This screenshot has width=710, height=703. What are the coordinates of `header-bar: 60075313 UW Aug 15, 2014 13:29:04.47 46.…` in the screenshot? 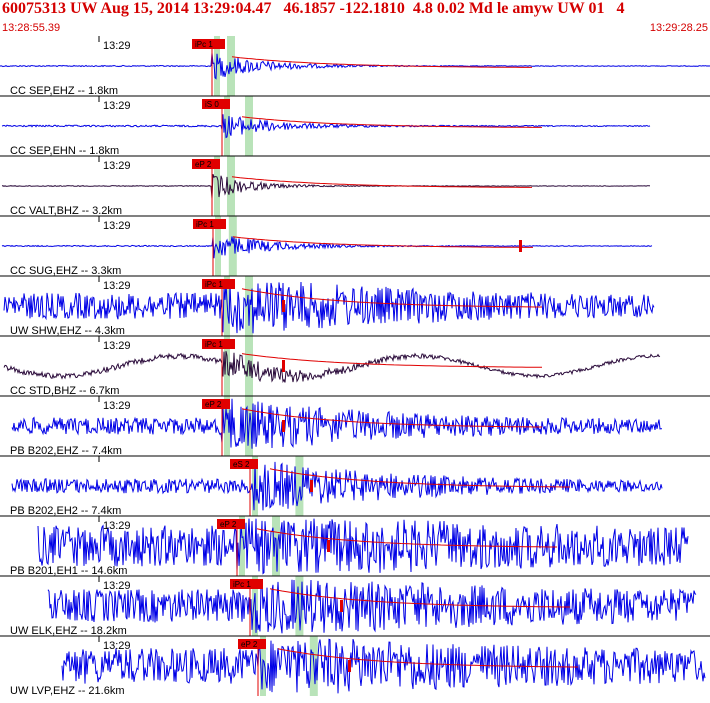 It's located at (355, 18).